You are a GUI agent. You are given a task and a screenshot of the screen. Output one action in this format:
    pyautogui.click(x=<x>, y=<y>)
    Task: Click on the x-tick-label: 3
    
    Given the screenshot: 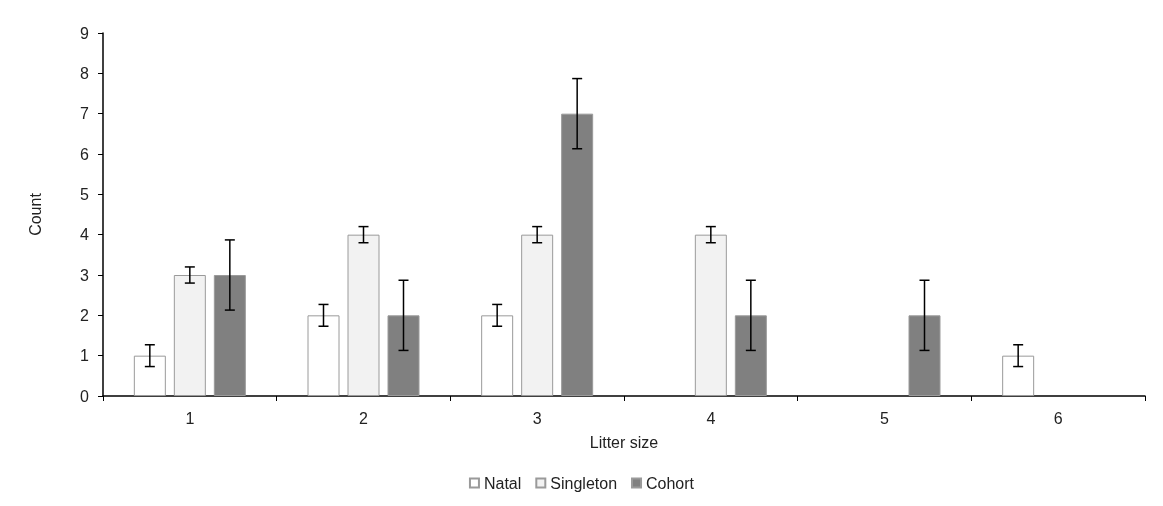 What is the action you would take?
    pyautogui.click(x=537, y=418)
    